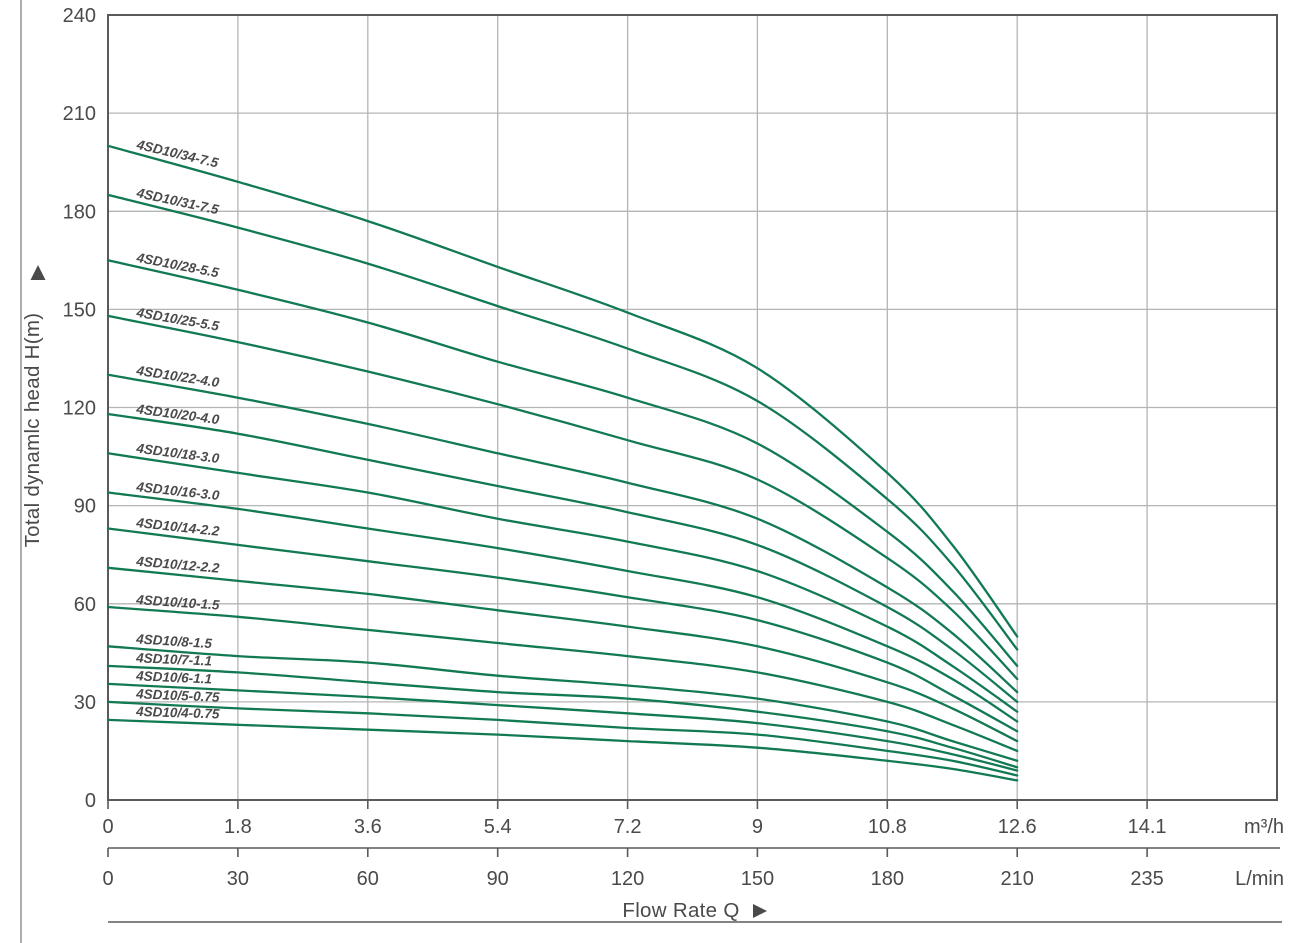  I want to click on x-tick-label-m3h: 14.1, so click(1147, 827).